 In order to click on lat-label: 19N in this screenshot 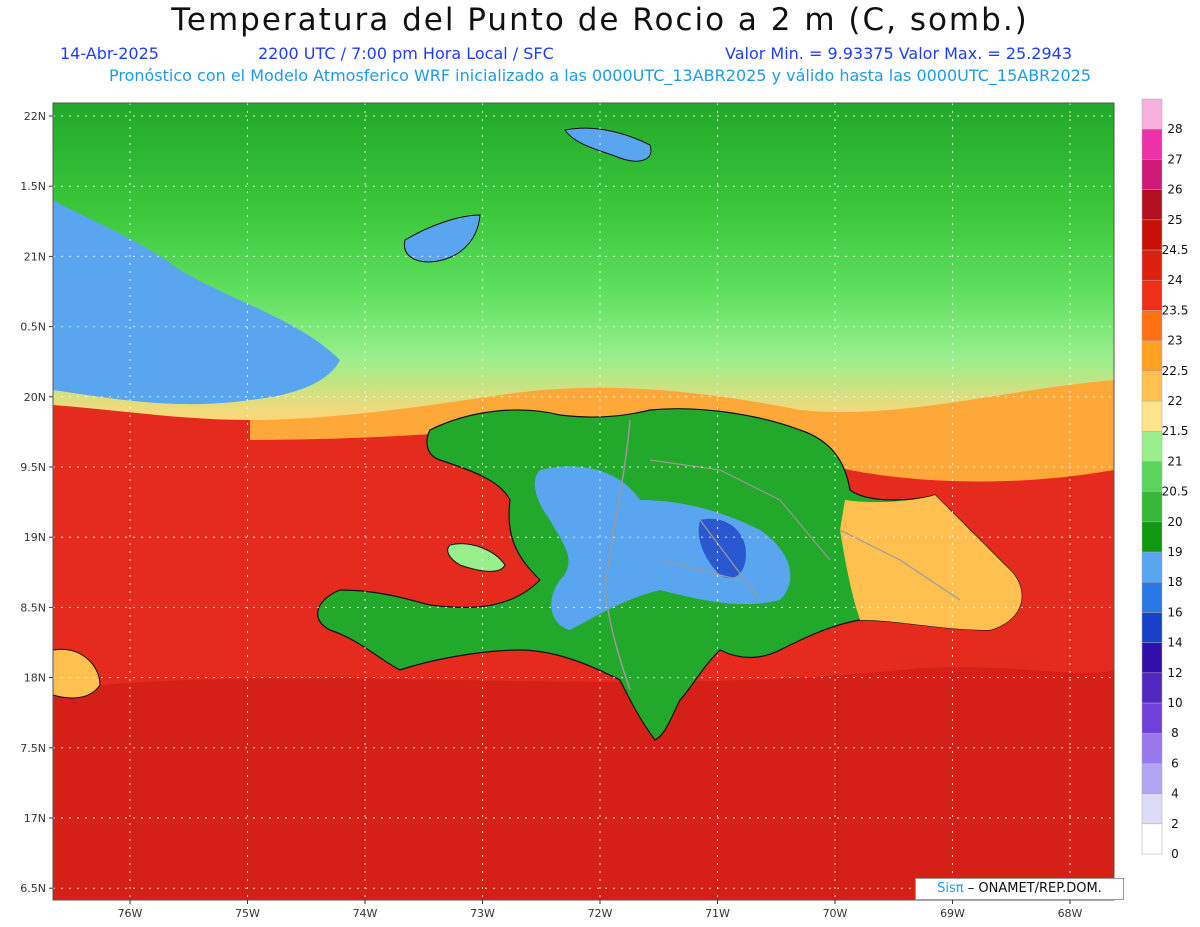, I will do `click(35, 537)`.